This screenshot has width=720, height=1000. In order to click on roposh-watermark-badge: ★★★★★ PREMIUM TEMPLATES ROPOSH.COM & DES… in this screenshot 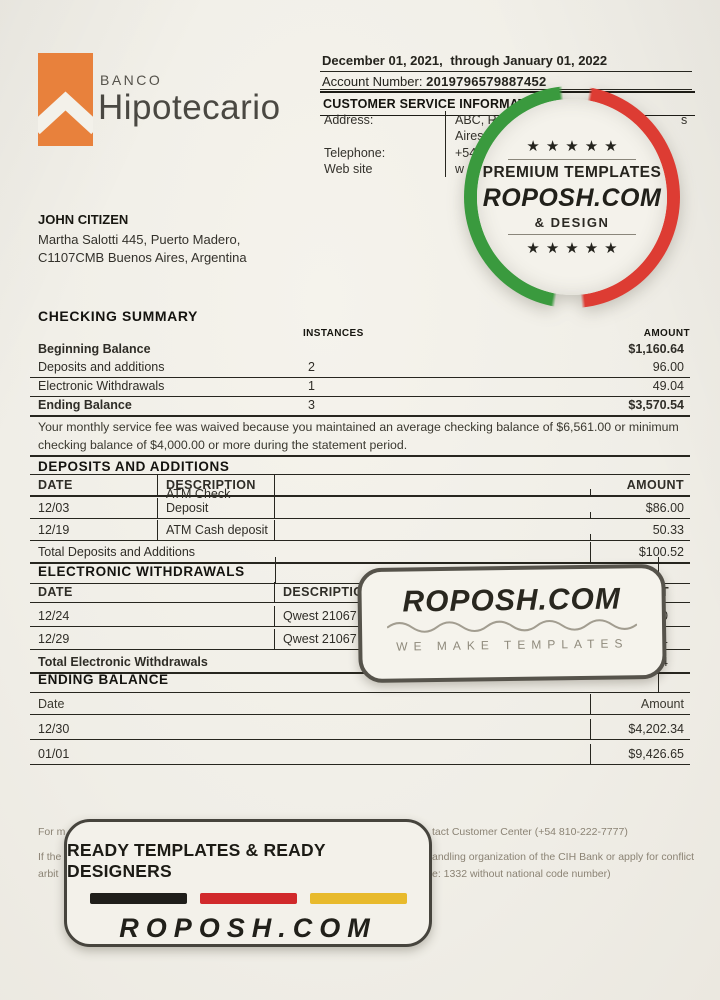, I will do `click(572, 197)`.